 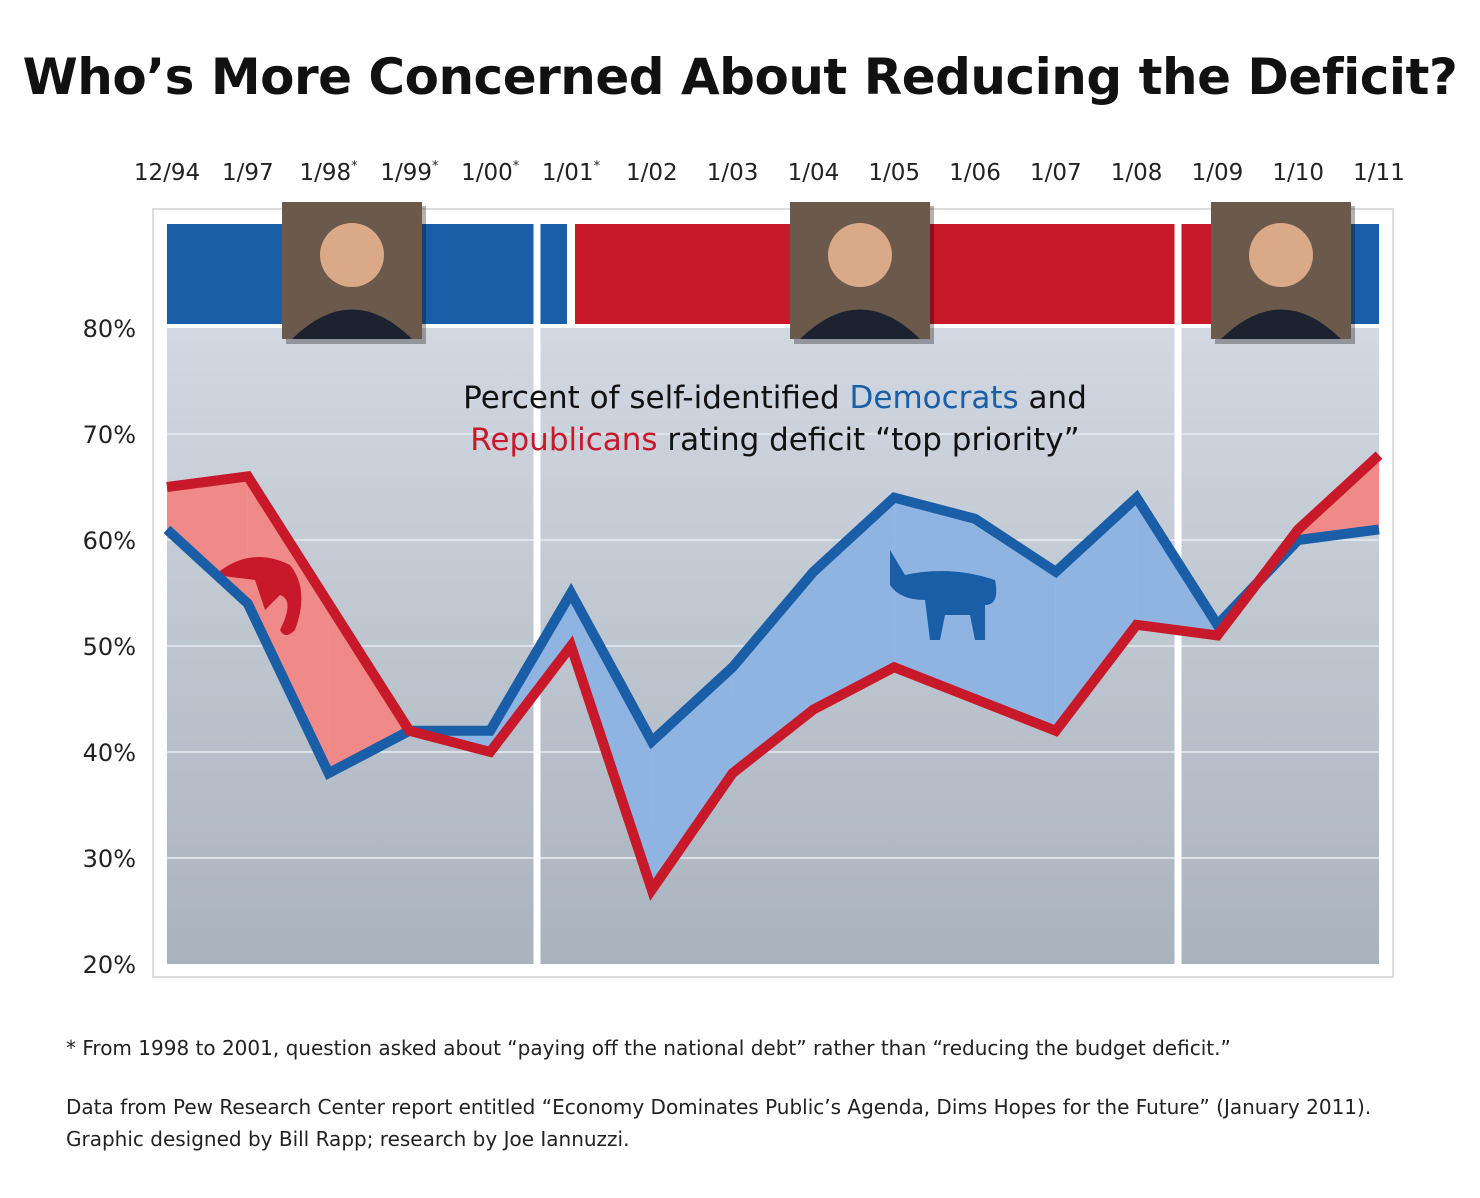 What do you see at coordinates (1298, 173) in the screenshot?
I see `x-tick-label: 1/10` at bounding box center [1298, 173].